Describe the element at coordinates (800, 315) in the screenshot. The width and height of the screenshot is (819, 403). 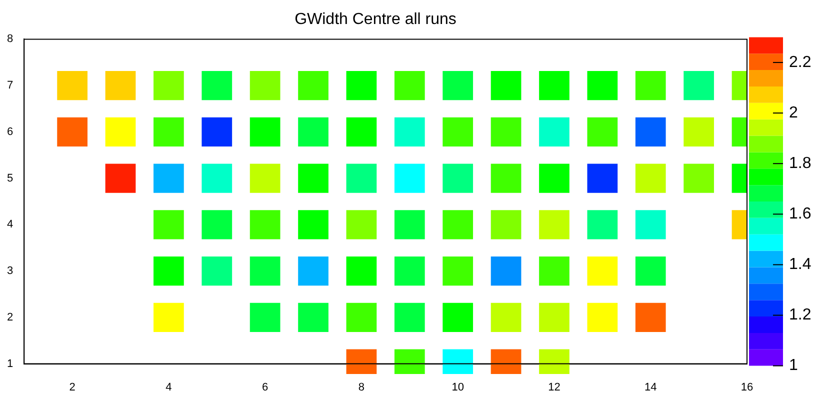
I see `color-bar-label: 1.2` at that location.